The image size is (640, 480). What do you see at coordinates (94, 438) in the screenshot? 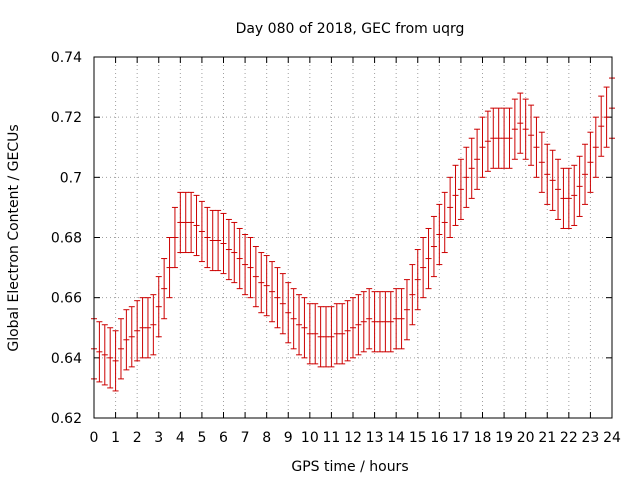
I see `x-tick-label: 0` at bounding box center [94, 438].